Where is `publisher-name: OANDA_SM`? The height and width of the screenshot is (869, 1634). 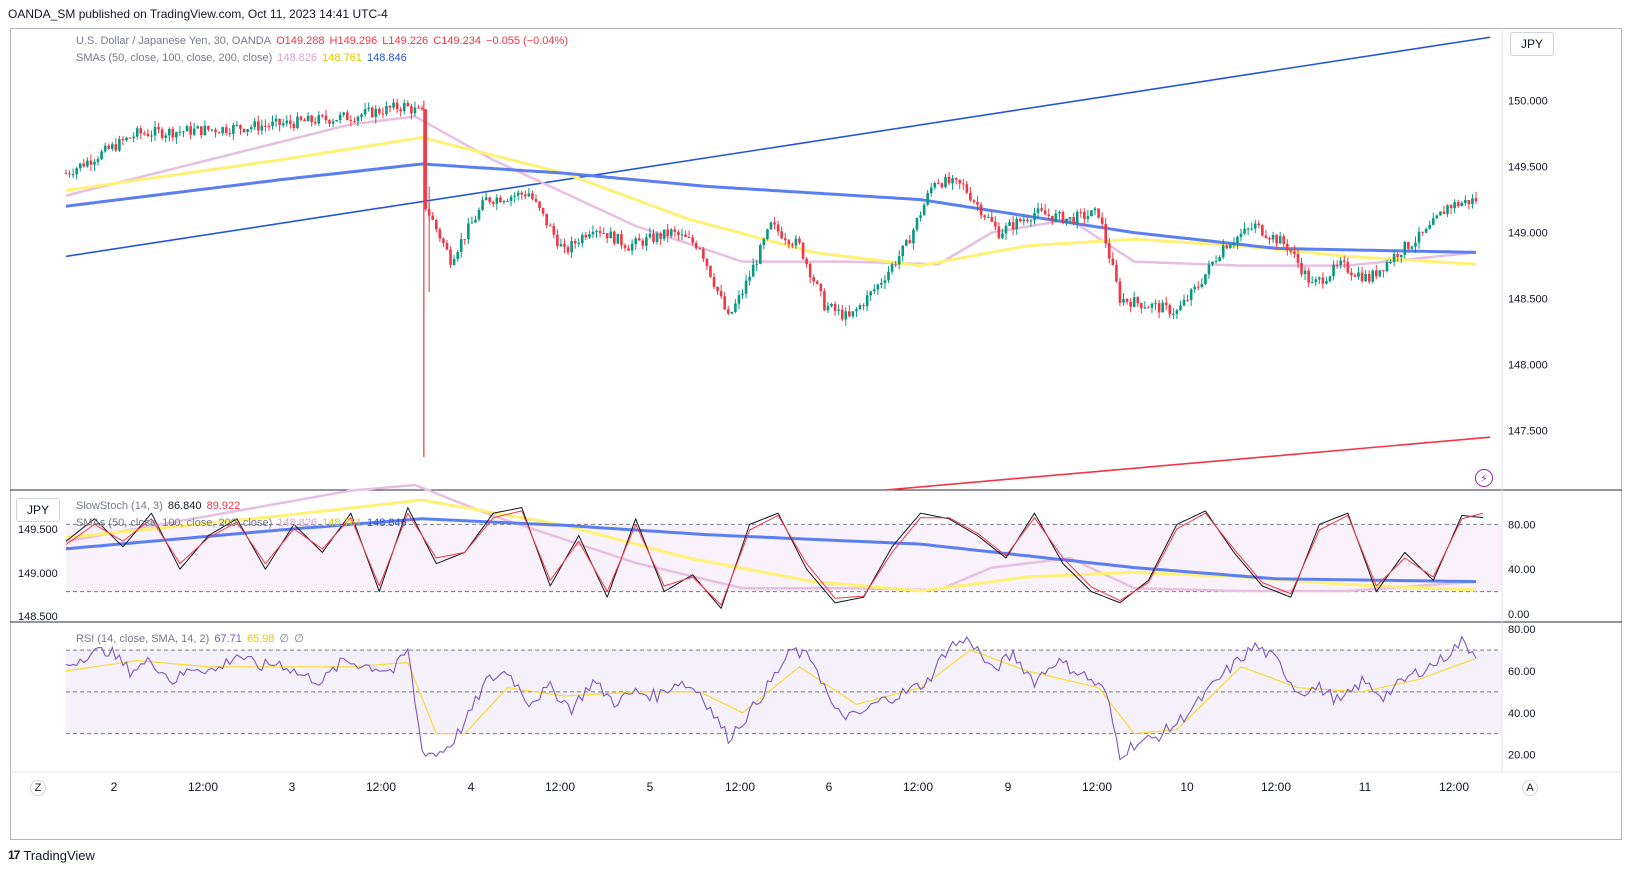 publisher-name: OANDA_SM is located at coordinates (42, 14).